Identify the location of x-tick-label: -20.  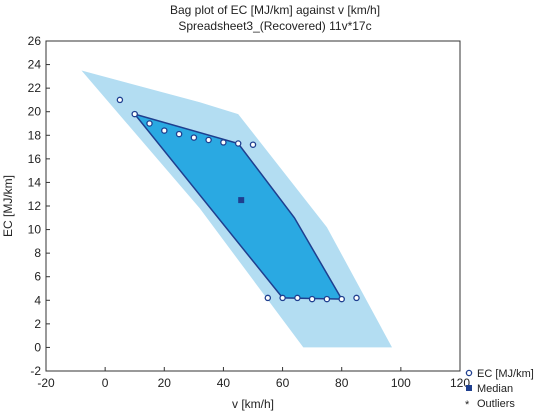
(46, 383).